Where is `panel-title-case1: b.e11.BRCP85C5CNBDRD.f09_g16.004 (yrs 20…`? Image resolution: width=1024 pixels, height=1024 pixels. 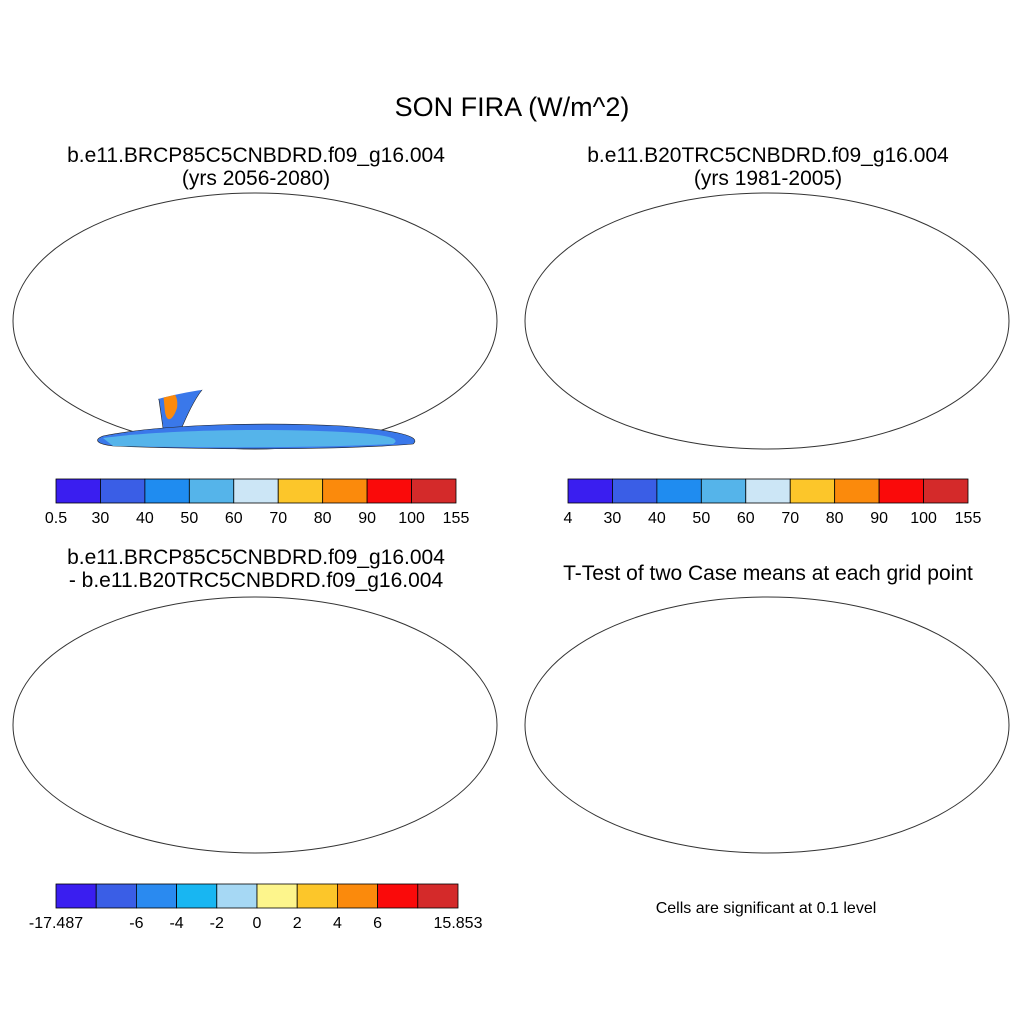 panel-title-case1: b.e11.BRCP85C5CNBDRD.f09_g16.004 (yrs 20… is located at coordinates (256, 167).